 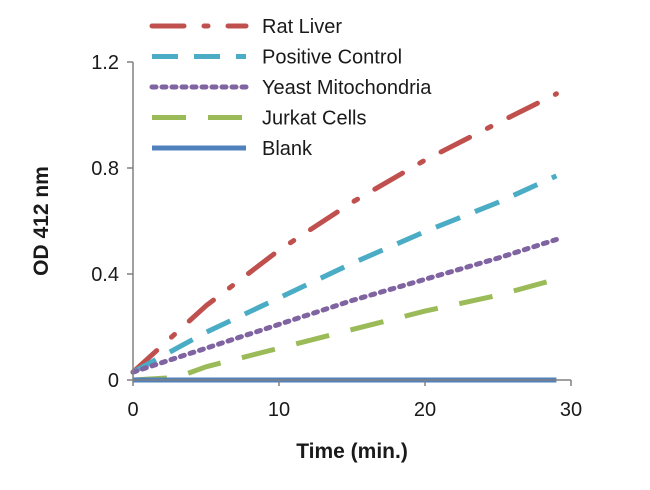 What do you see at coordinates (113, 381) in the screenshot?
I see `y-tick-label: 0` at bounding box center [113, 381].